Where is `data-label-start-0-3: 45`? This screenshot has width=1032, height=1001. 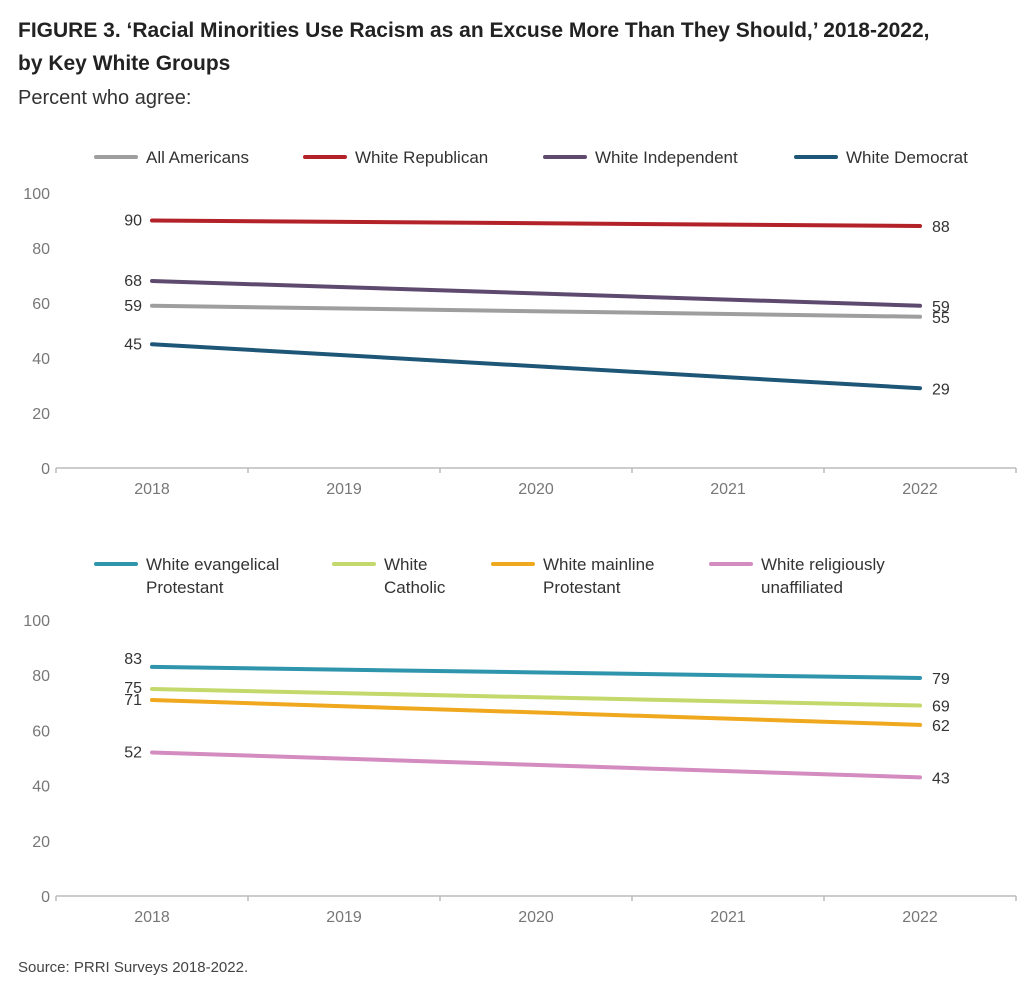 data-label-start-0-3: 45 is located at coordinates (133, 344).